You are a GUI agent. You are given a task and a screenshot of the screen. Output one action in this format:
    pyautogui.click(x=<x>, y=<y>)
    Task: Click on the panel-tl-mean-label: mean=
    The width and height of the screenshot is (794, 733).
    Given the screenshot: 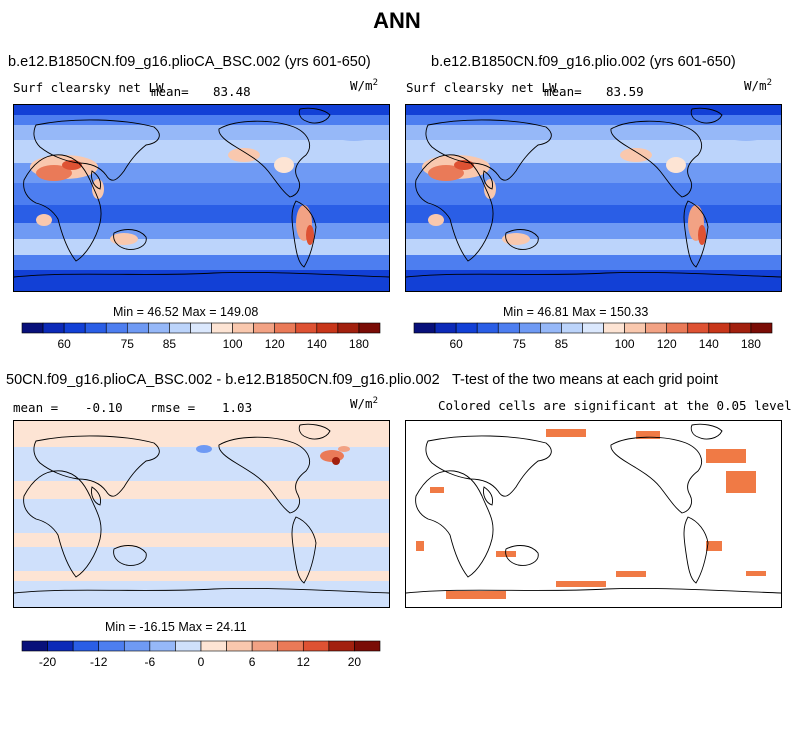 What is the action you would take?
    pyautogui.click(x=170, y=91)
    